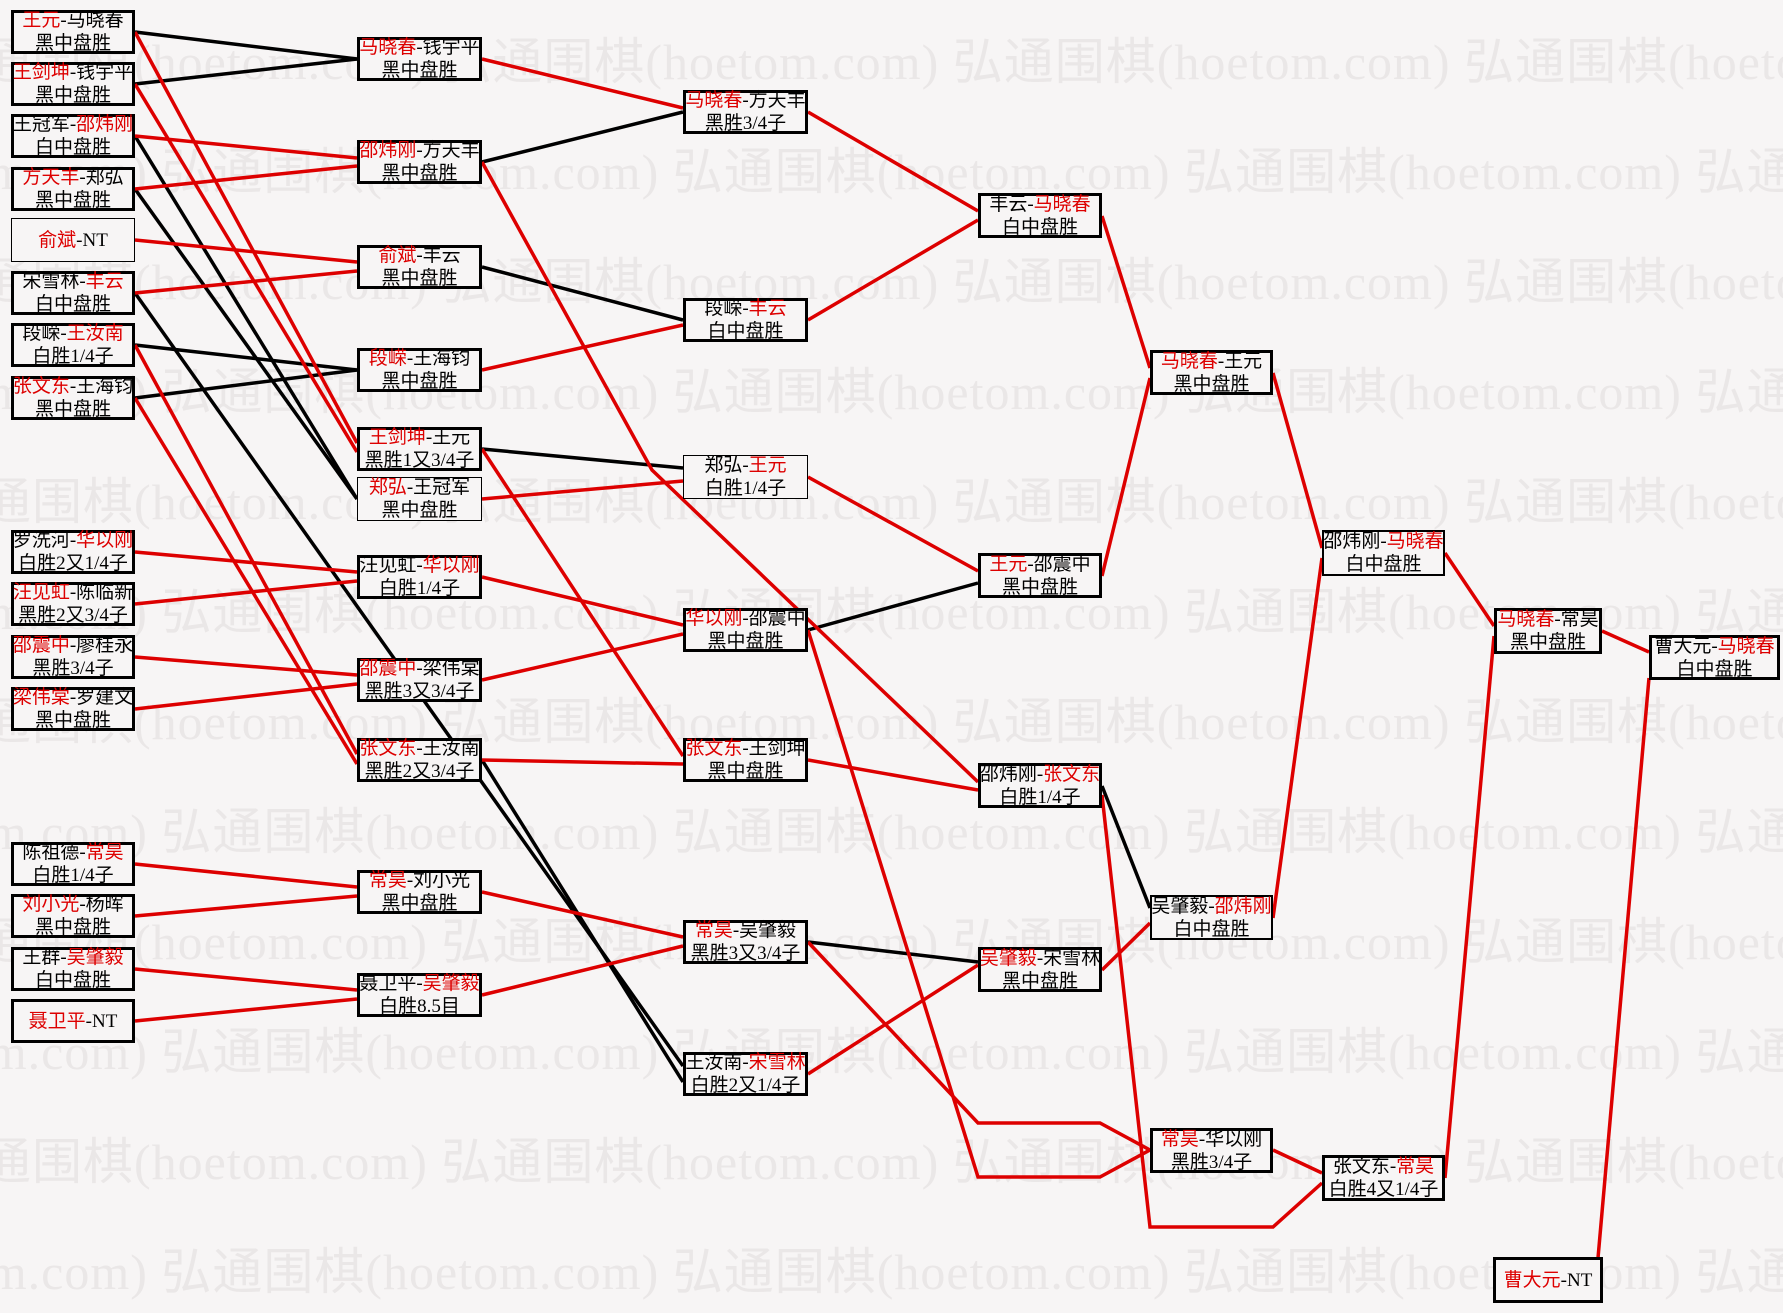 Image resolution: width=1783 pixels, height=1313 pixels. Describe the element at coordinates (419, 47) in the screenshot. I see `match-players: 马晓春-钱宇平` at that location.